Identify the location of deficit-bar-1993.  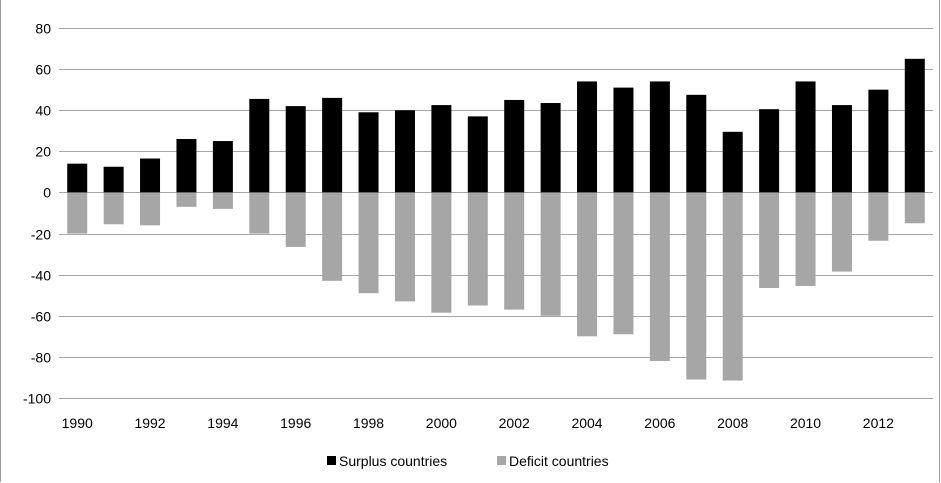
(186, 199).